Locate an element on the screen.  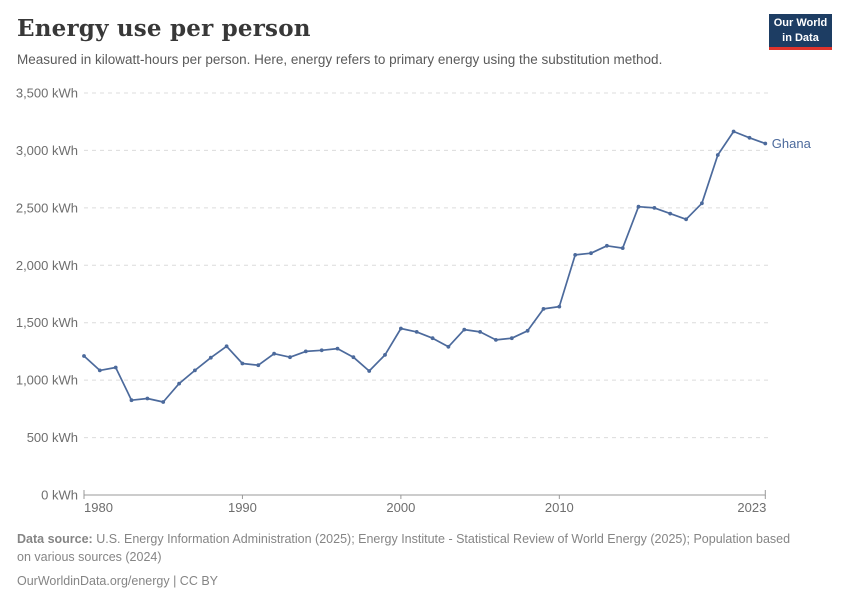
x-tick-label: 1990 is located at coordinates (242, 507).